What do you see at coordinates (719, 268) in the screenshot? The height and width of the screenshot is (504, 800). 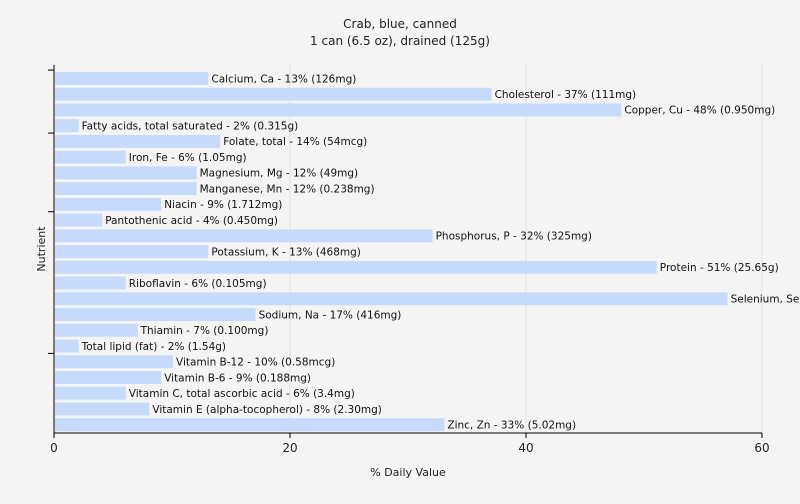 I see `bar-label: Protein - 51% (25.65g)` at bounding box center [719, 268].